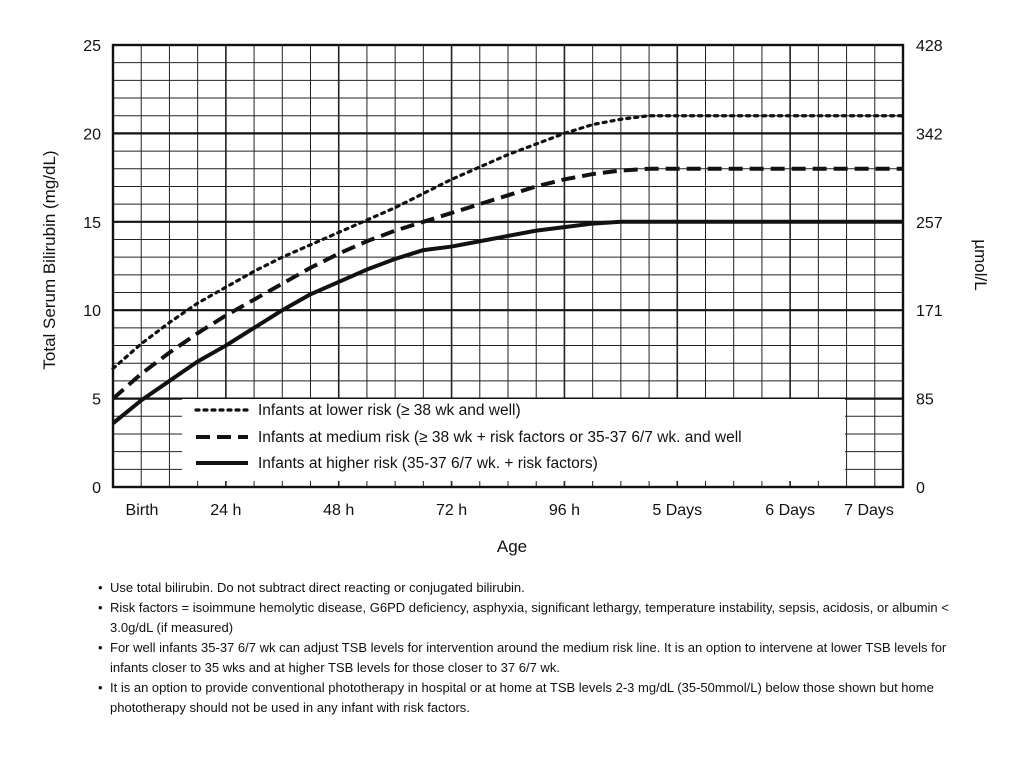 Image resolution: width=1024 pixels, height=768 pixels. I want to click on y-tick-label: 0, so click(96, 488).